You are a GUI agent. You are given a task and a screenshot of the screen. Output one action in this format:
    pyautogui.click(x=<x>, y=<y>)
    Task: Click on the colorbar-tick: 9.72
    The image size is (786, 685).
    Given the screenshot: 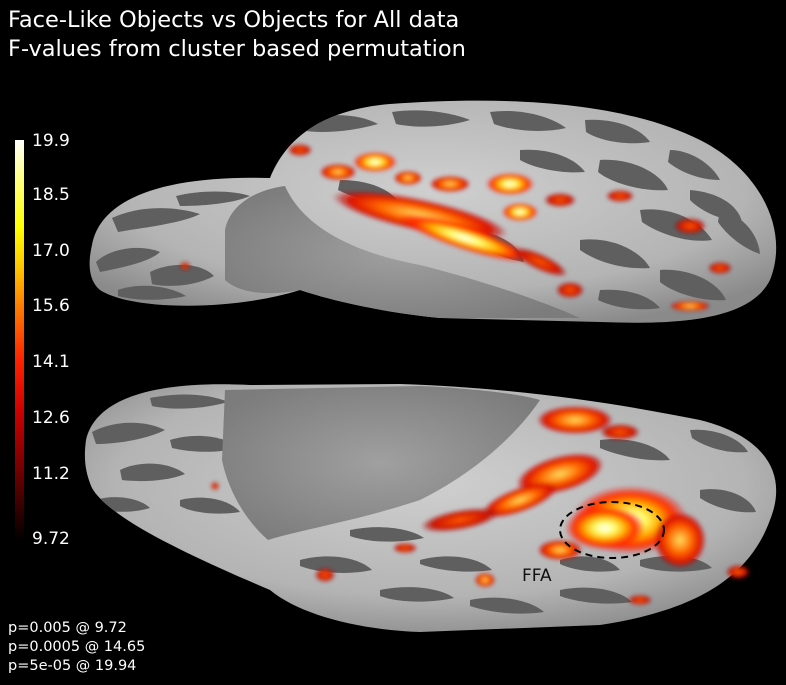 What is the action you would take?
    pyautogui.click(x=51, y=539)
    